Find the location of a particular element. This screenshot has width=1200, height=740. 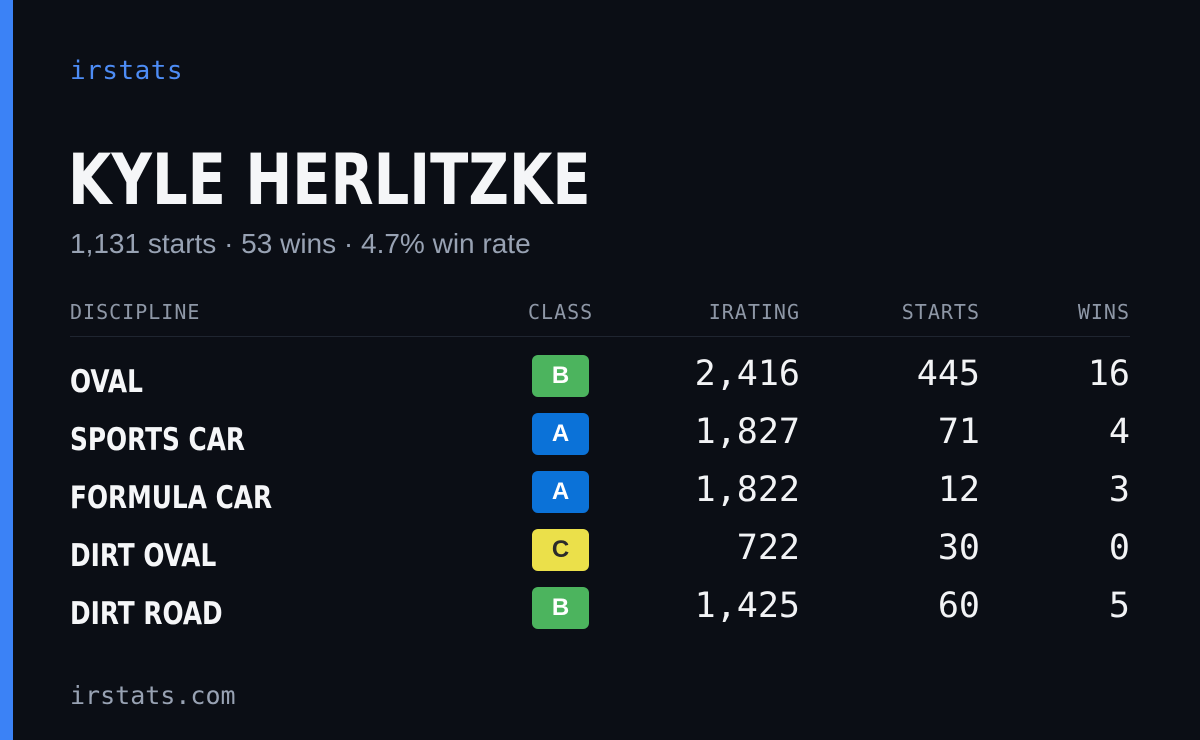

wins-value: 4 is located at coordinates (1119, 432).